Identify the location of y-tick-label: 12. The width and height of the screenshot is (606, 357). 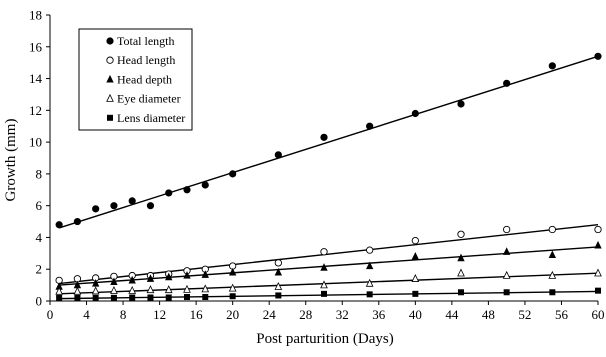
(35, 110).